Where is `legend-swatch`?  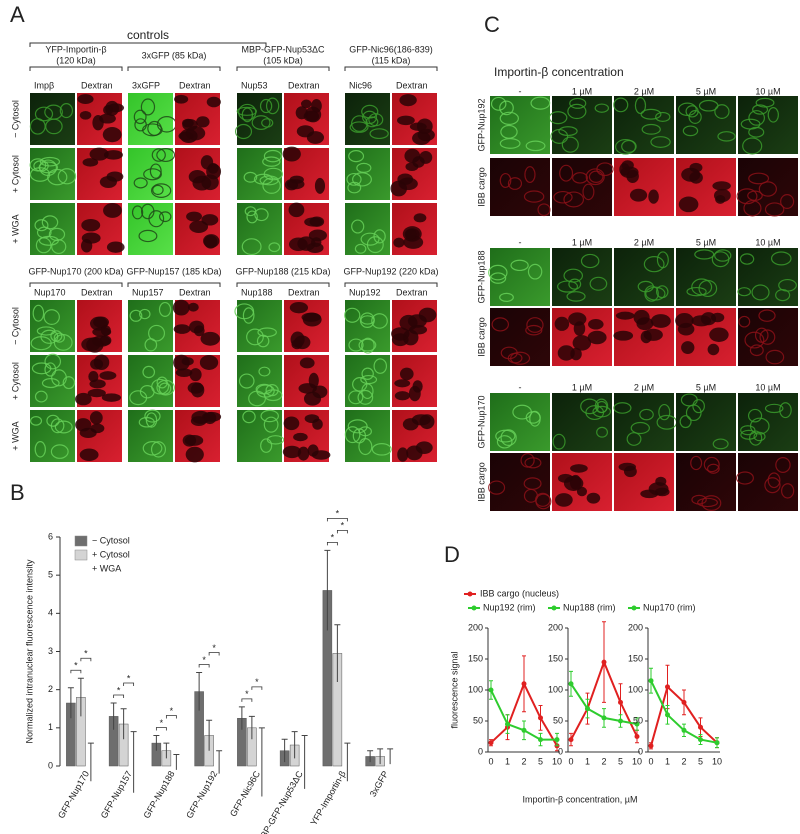 legend-swatch is located at coordinates (81, 541).